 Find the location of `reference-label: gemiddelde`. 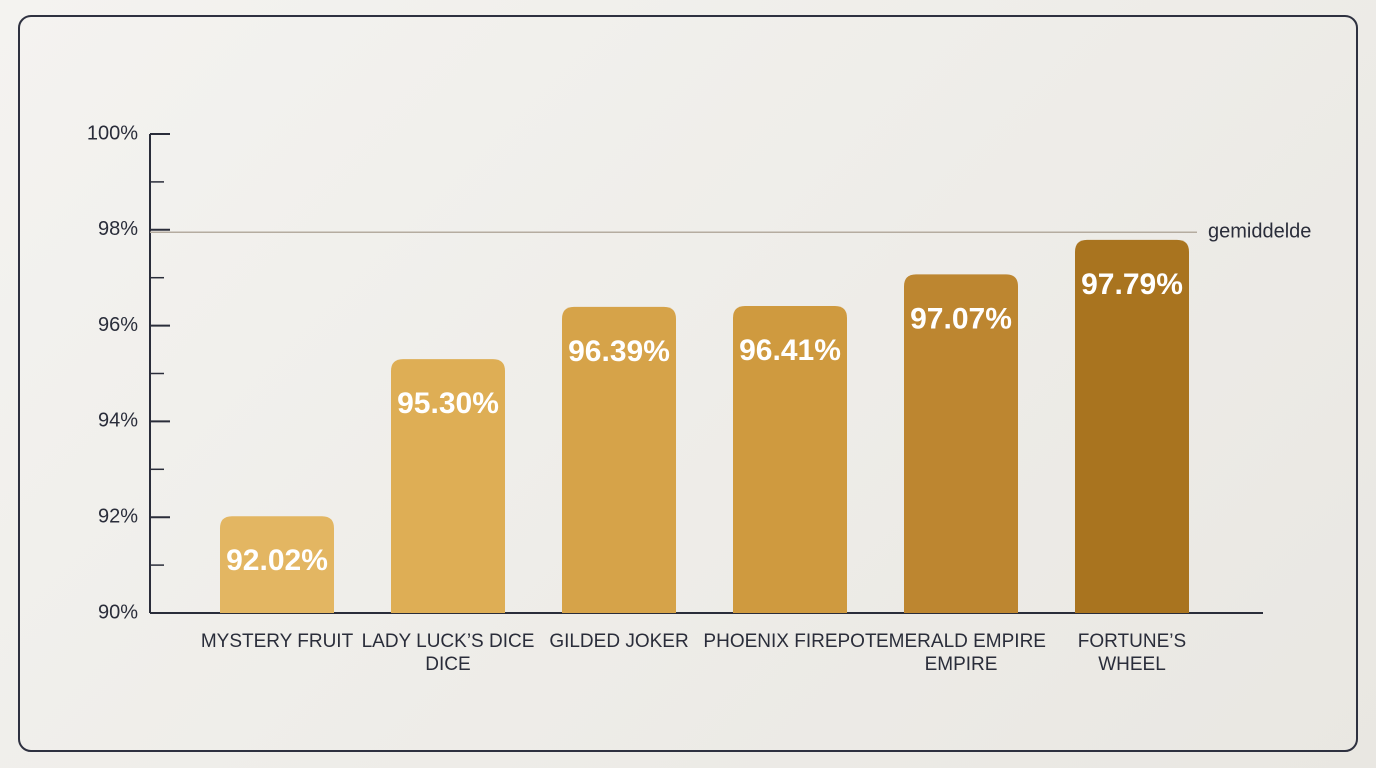

reference-label: gemiddelde is located at coordinates (1259, 231).